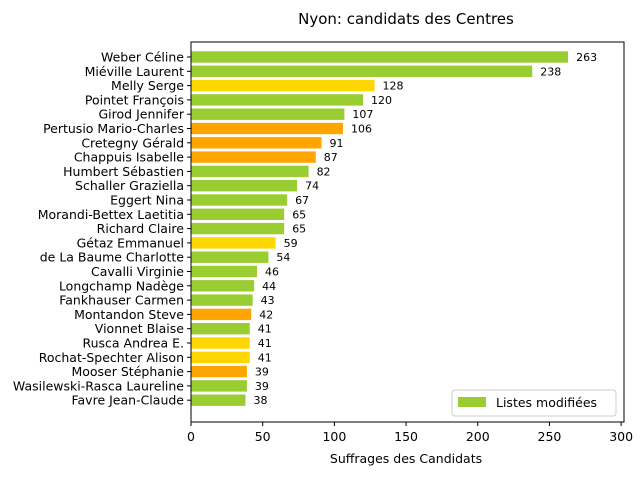 This screenshot has width=640, height=480. I want to click on category-label: Mooser Stéphanie, so click(127, 371).